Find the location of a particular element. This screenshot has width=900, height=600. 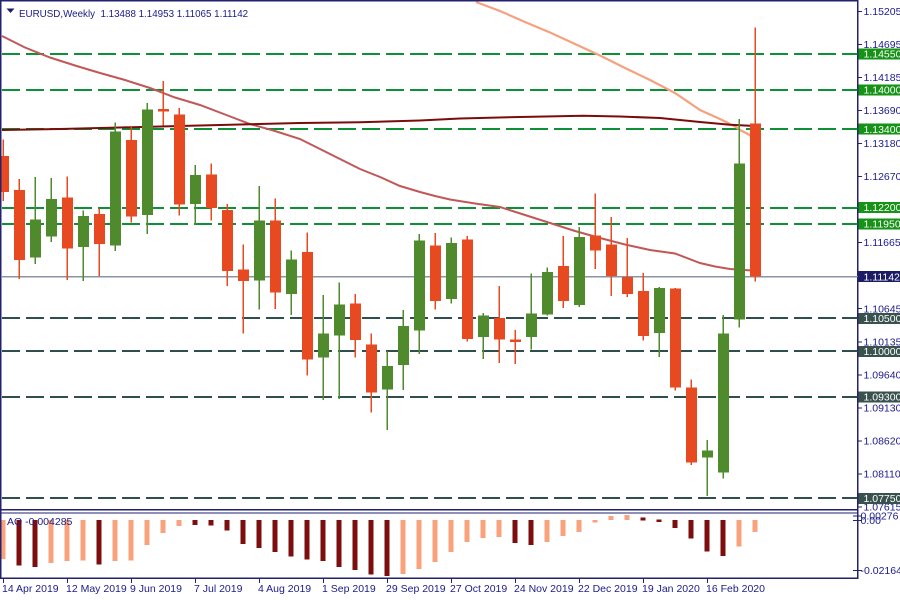

svg-text: 1.11142 is located at coordinates (882, 277).